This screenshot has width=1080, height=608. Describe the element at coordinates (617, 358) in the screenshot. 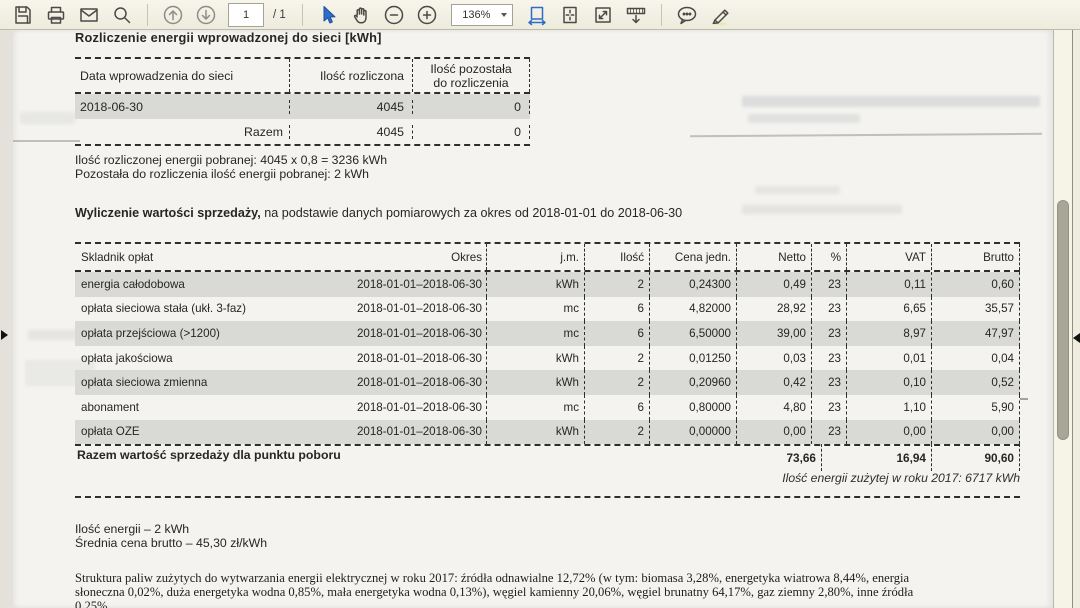

I see `cell-qty: 2` at that location.